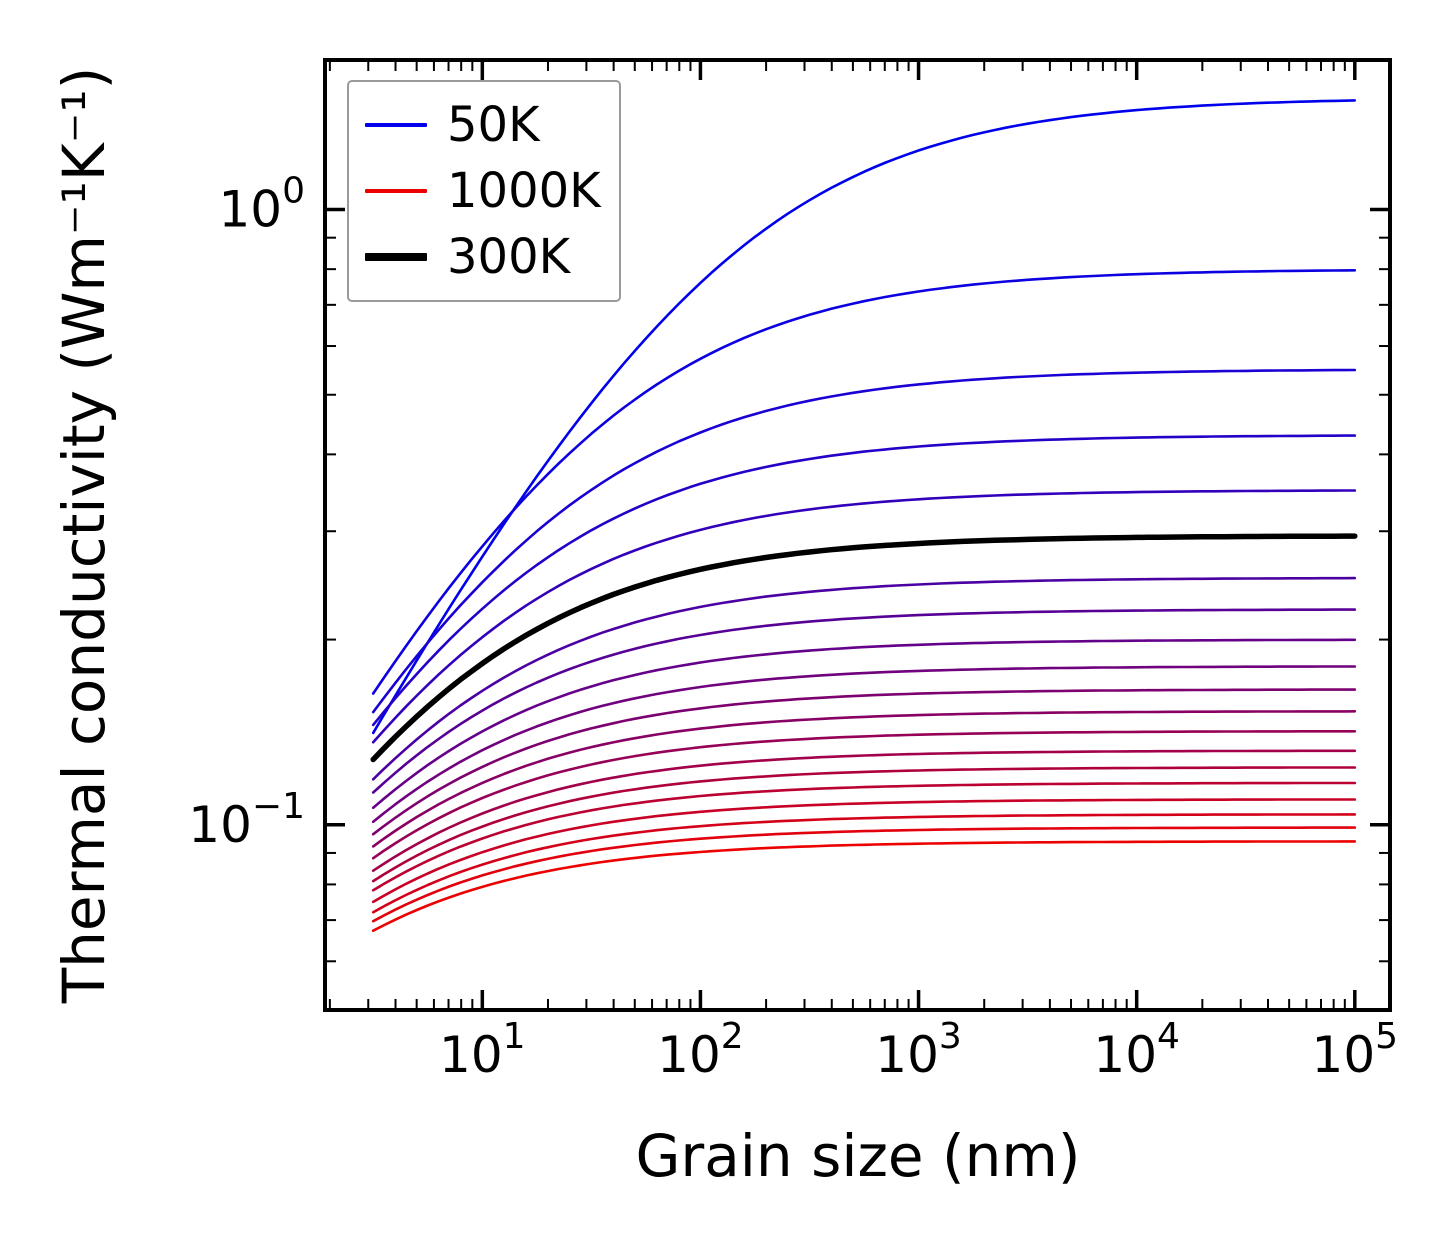  I want to click on x-axis-label: Grain size (nm), so click(858, 1156).